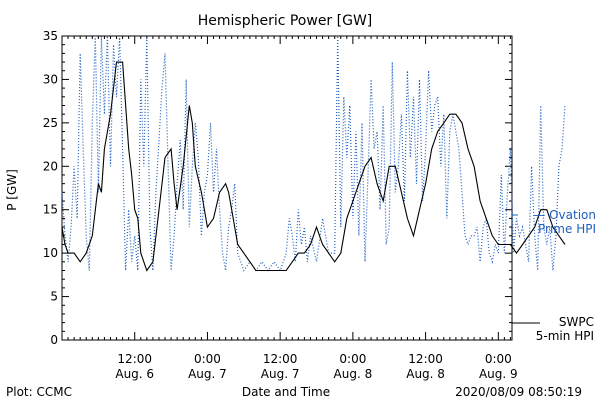 This screenshot has width=600, height=400. What do you see at coordinates (567, 229) in the screenshot?
I see `legend-ovation-line2: Prime HPI` at bounding box center [567, 229].